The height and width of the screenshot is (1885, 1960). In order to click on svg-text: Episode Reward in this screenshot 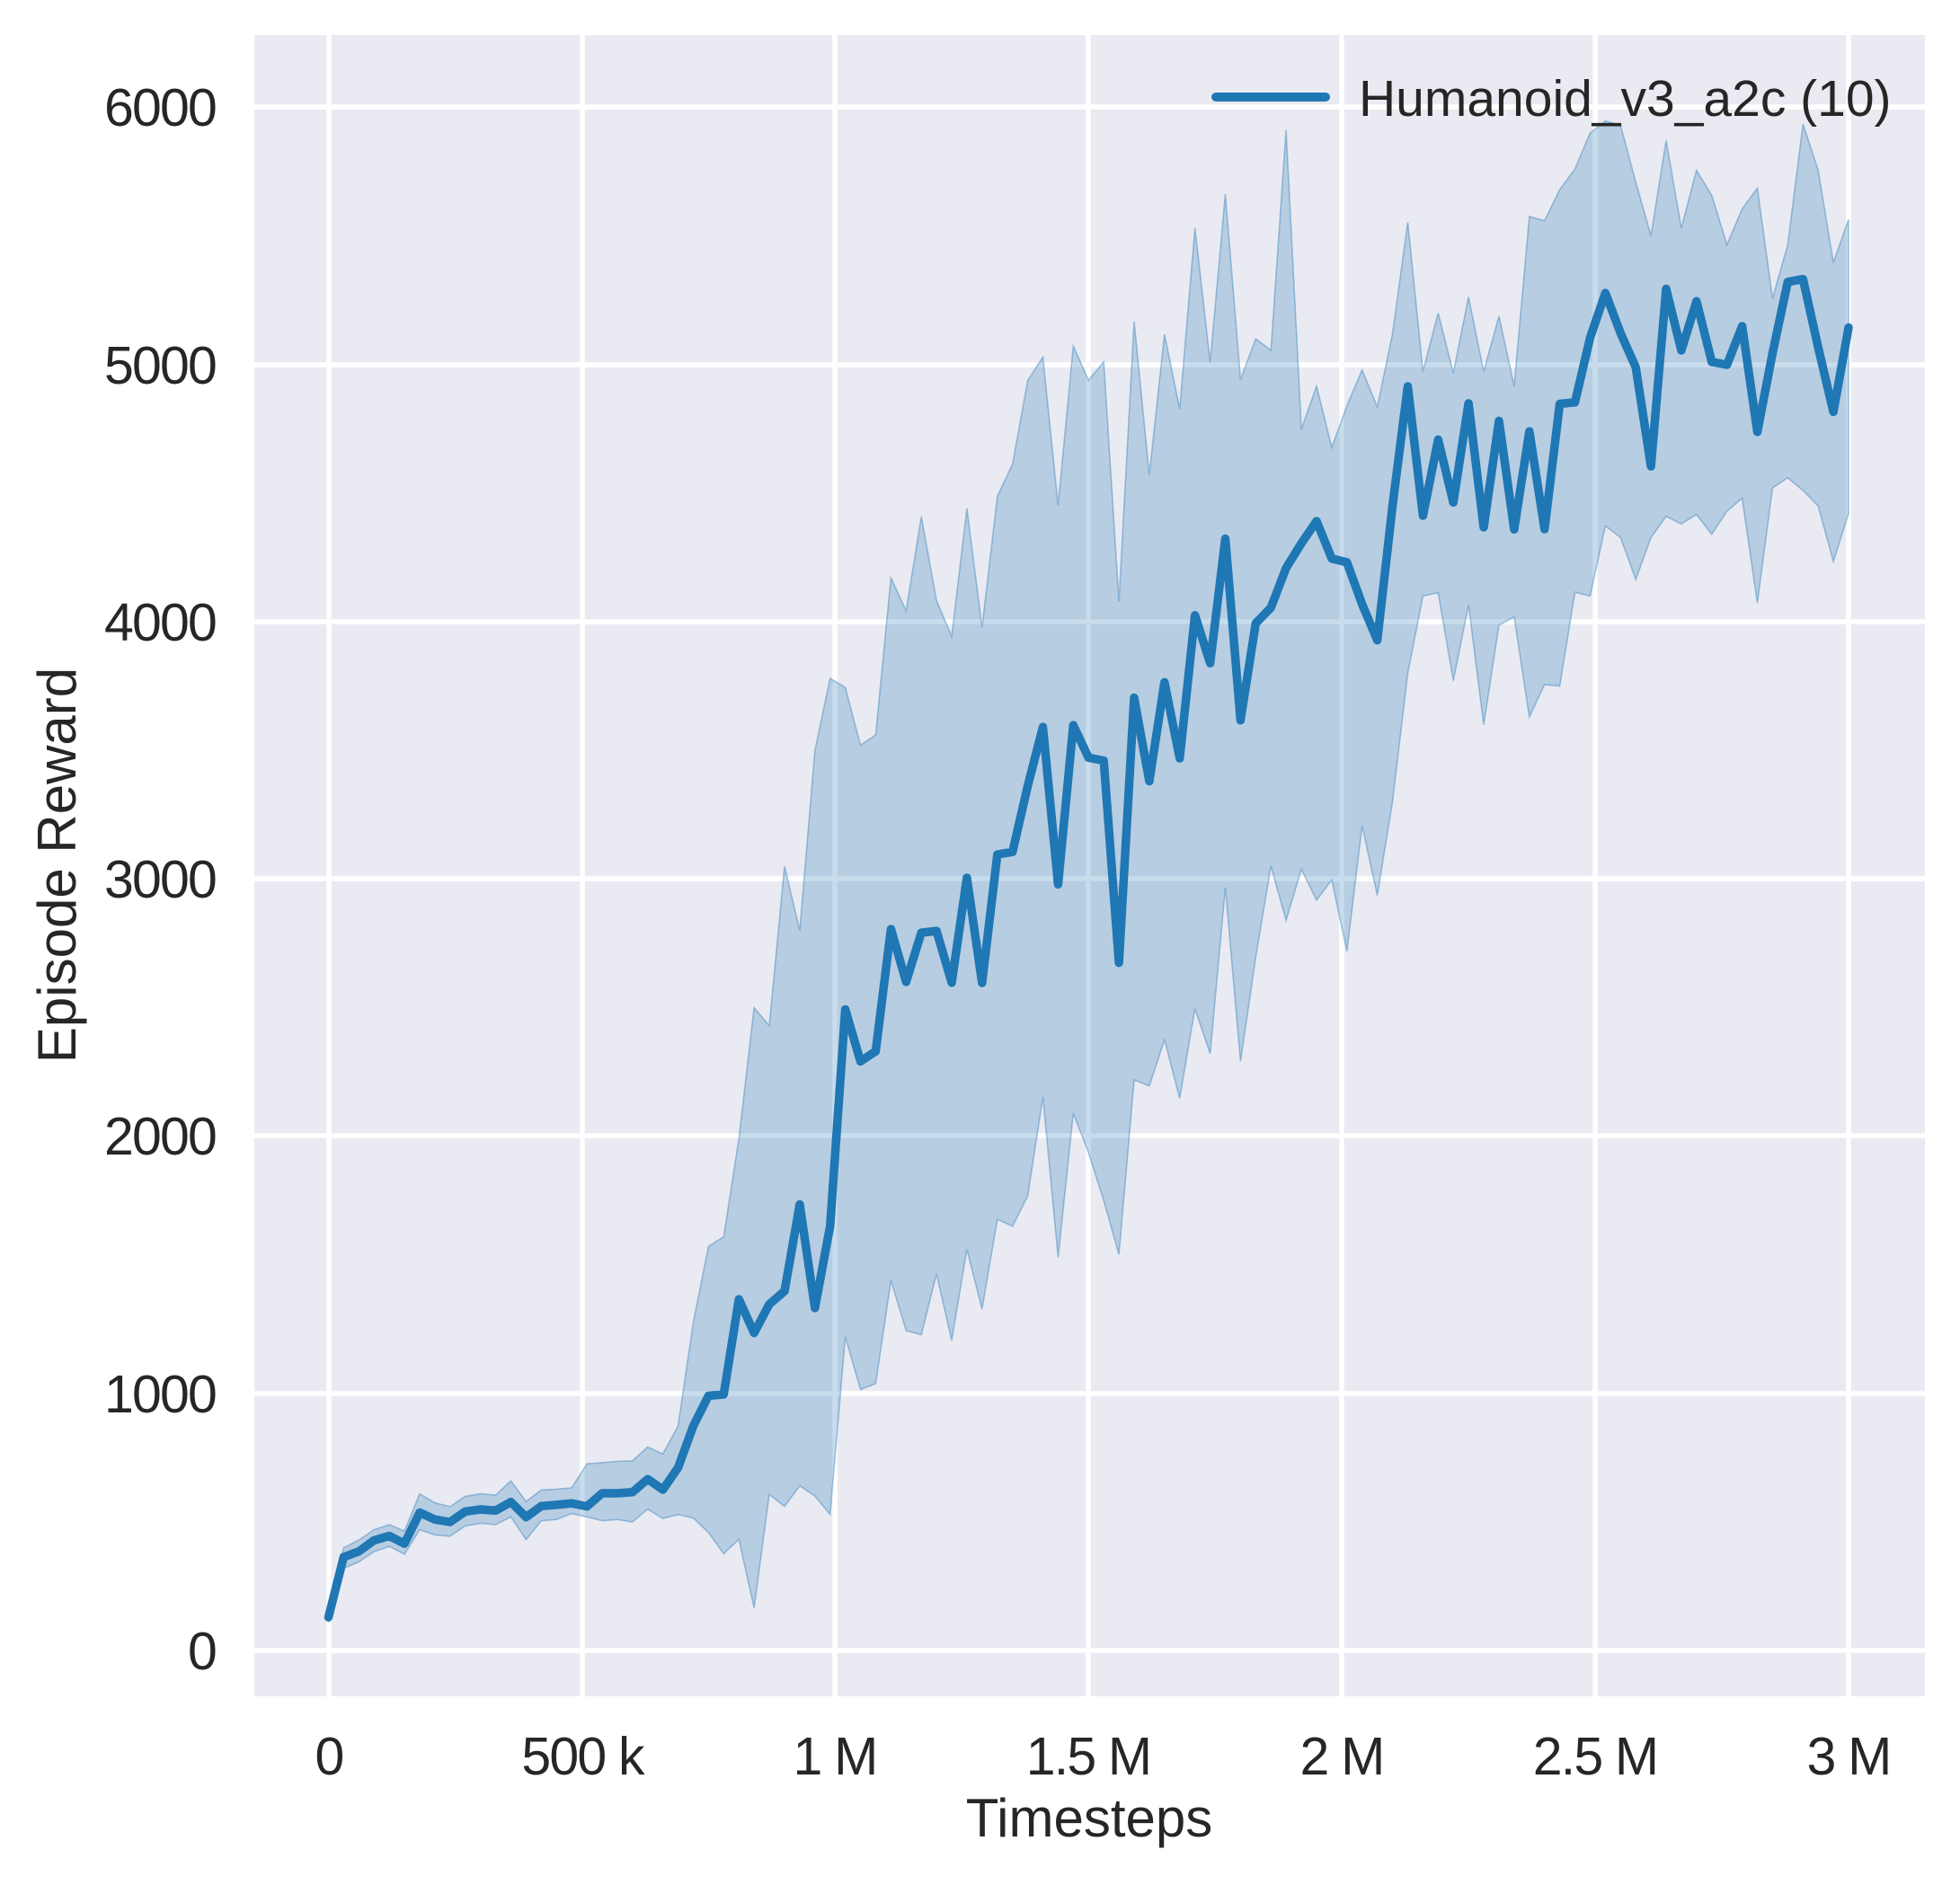, I will do `click(57, 865)`.